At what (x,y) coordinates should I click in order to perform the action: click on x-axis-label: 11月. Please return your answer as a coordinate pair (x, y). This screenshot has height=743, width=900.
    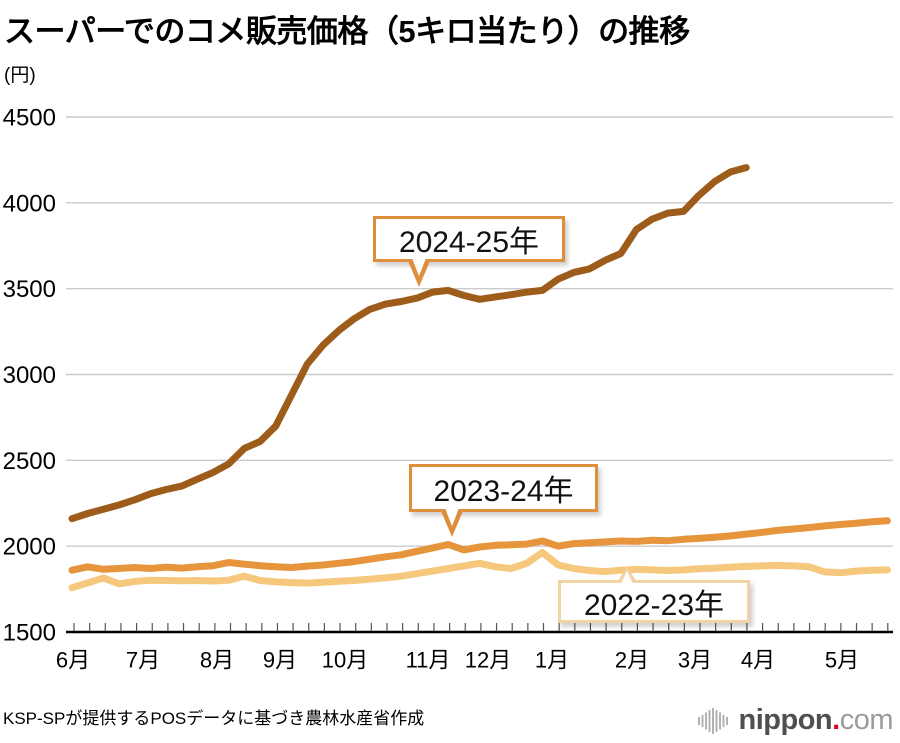
    Looking at the image, I should click on (428, 660).